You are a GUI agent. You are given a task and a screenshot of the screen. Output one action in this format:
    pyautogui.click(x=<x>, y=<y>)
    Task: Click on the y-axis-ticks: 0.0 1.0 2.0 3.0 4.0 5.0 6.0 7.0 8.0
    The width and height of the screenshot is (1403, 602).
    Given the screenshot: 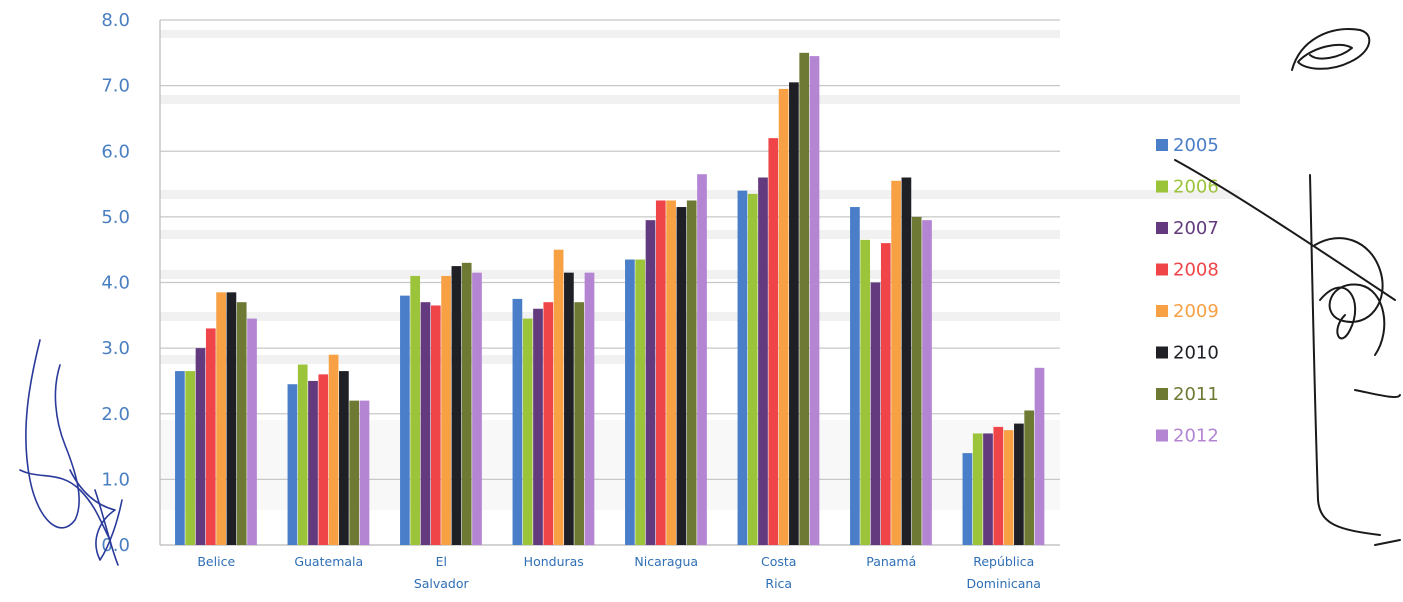 What is the action you would take?
    pyautogui.click(x=115, y=283)
    